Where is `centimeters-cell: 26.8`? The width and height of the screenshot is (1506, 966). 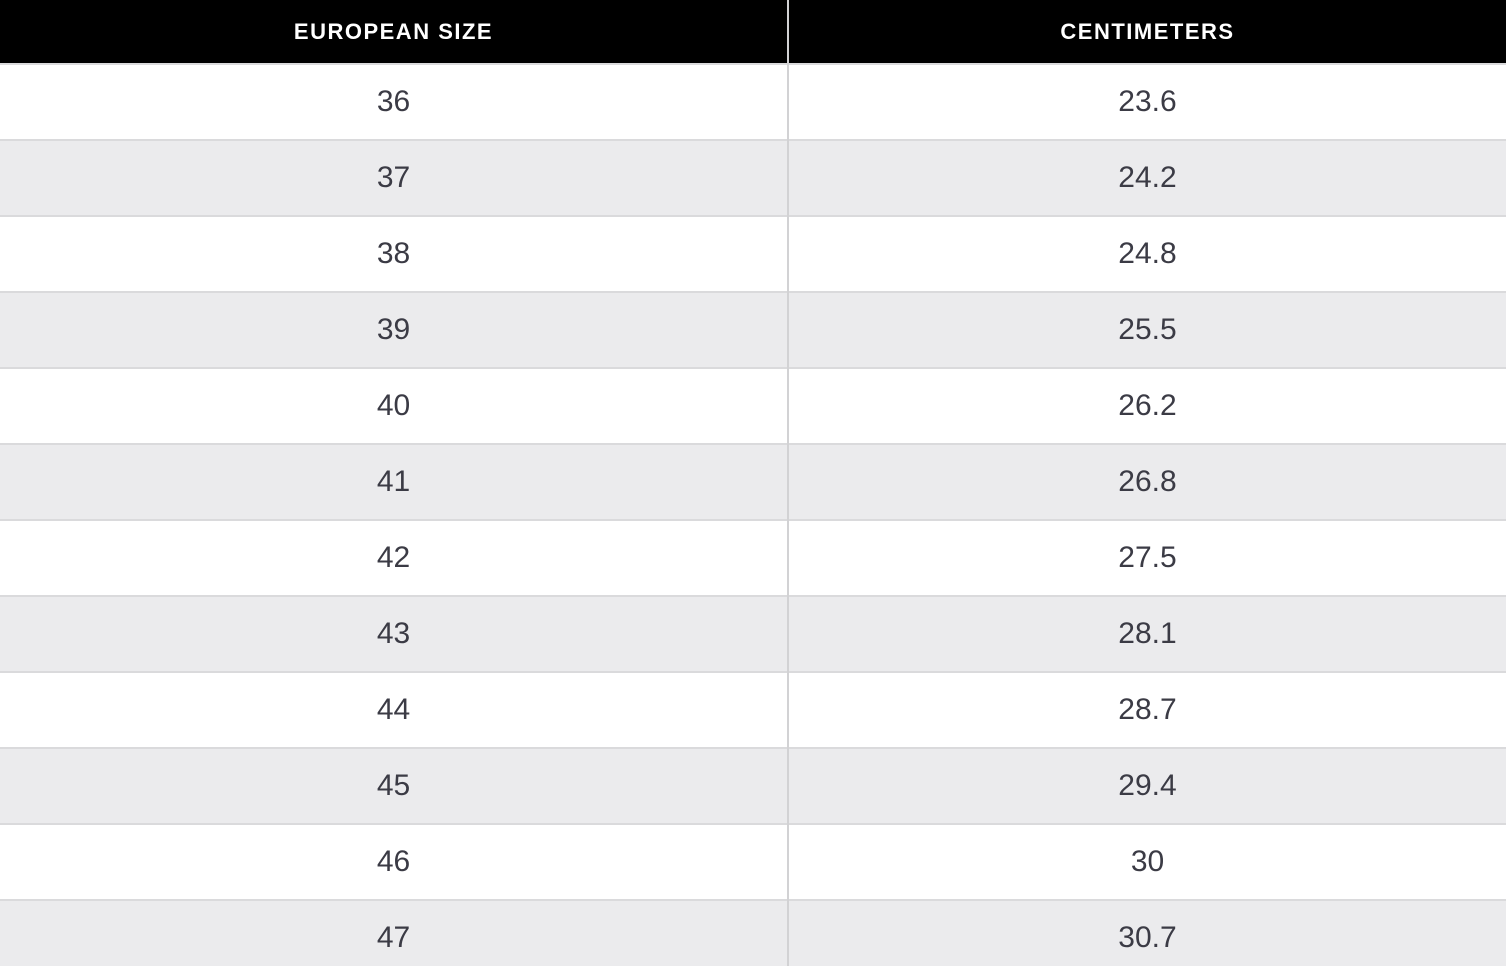 centimeters-cell: 26.8 is located at coordinates (1147, 481).